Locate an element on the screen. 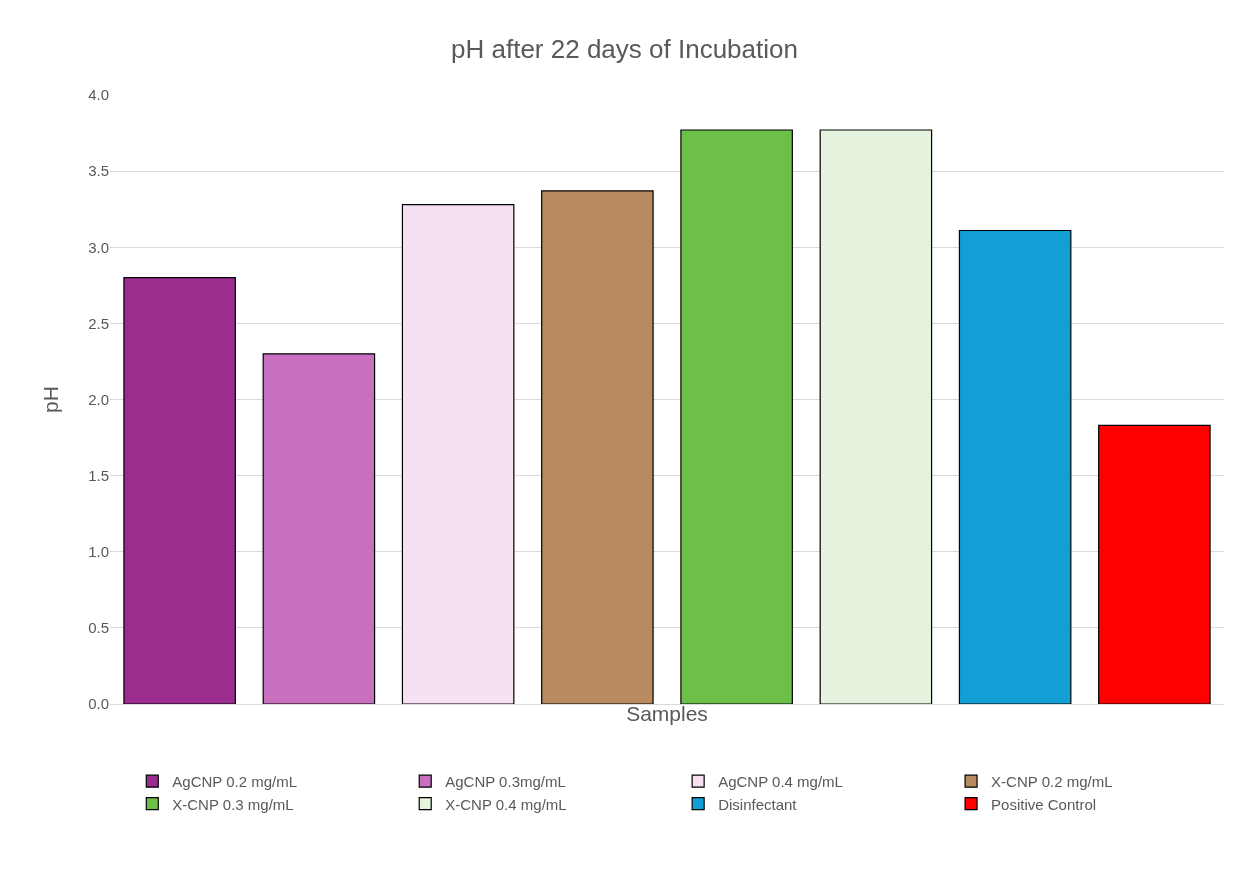 This screenshot has height=894, width=1249. legend-label: Disinfectant is located at coordinates (758, 804).